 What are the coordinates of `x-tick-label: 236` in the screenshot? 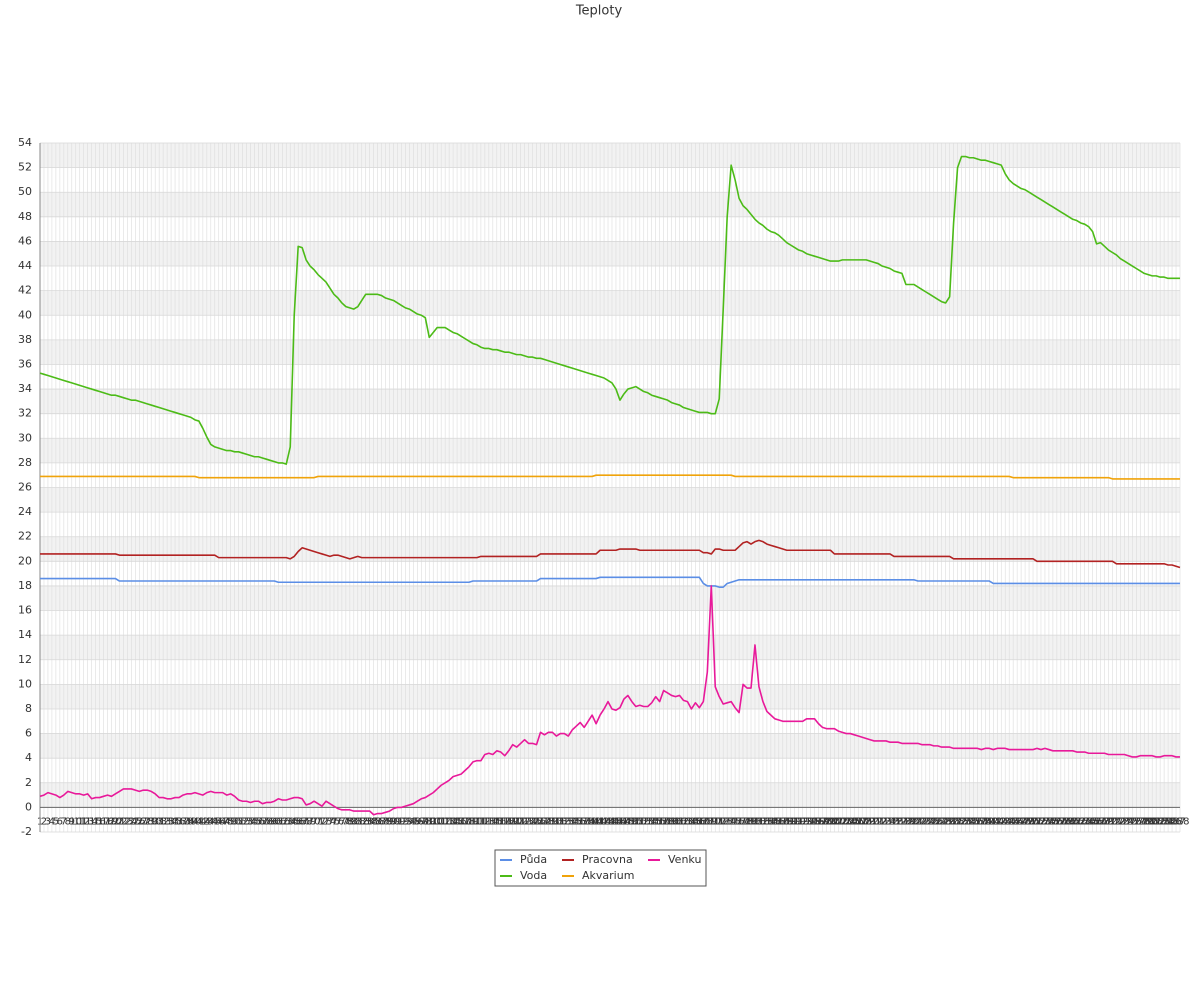 It's located at (973, 821).